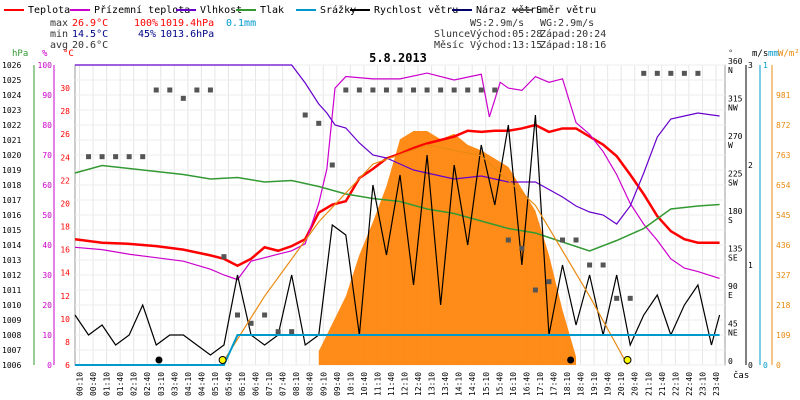  What do you see at coordinates (472, 384) in the screenshot?
I see `x-tick-label: 14:40` at bounding box center [472, 384].